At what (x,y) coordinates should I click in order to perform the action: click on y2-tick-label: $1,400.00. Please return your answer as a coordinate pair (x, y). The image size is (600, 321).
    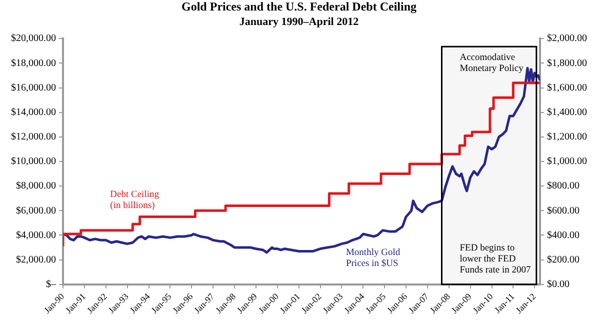
    Looking at the image, I should click on (567, 112).